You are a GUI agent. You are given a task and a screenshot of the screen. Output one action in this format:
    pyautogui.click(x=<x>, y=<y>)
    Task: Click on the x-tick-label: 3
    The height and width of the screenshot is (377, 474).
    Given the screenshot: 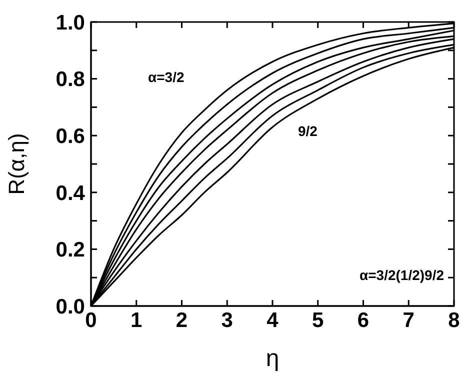 What is the action you would take?
    pyautogui.click(x=227, y=320)
    